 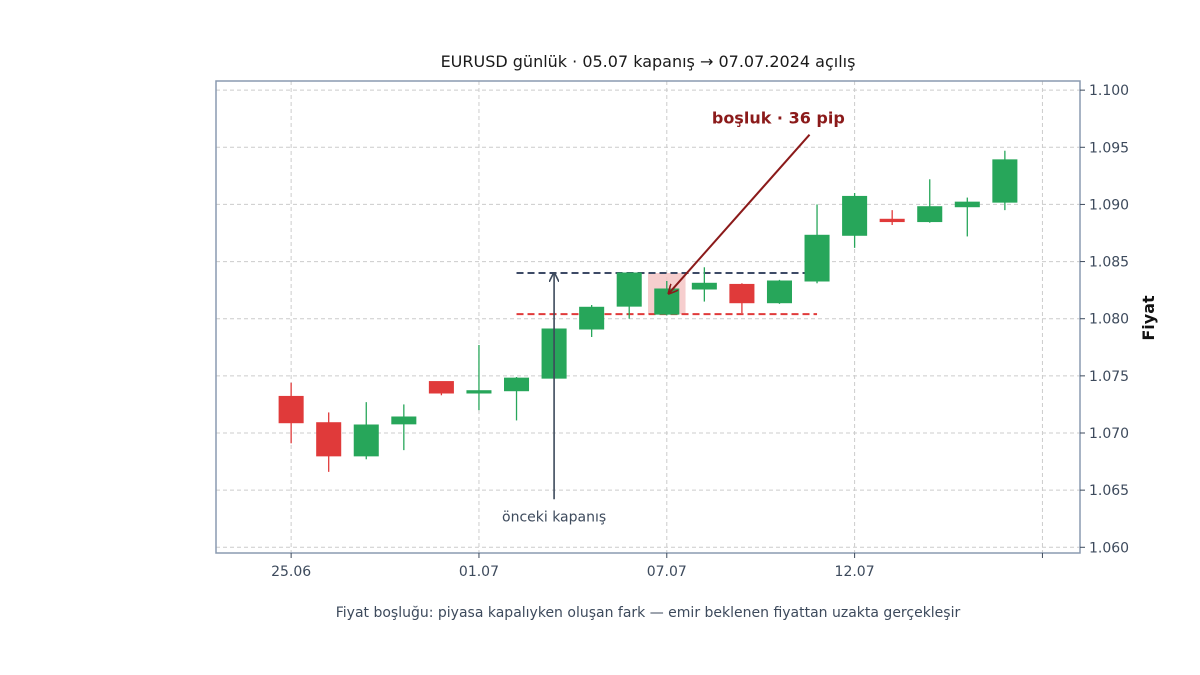 What do you see at coordinates (740, 214) in the screenshot?
I see `gap-annotation-arrow` at bounding box center [740, 214].